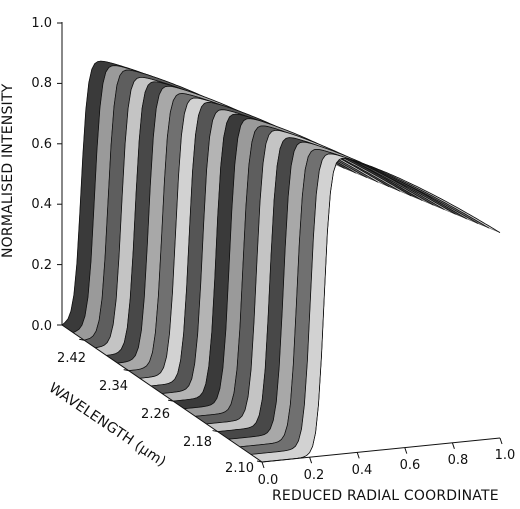  What do you see at coordinates (41, 144) in the screenshot?
I see `z-tick-label: 0.6` at bounding box center [41, 144].